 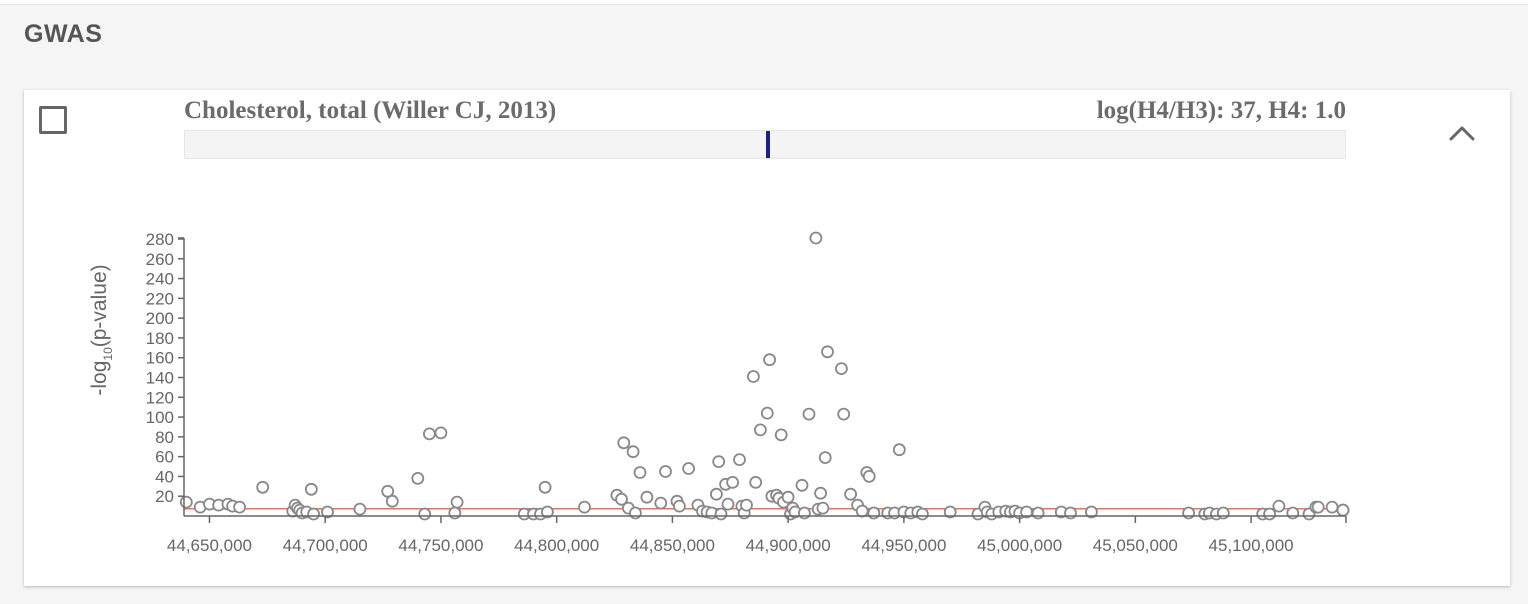 What do you see at coordinates (764, 2) in the screenshot?
I see `top-strip` at bounding box center [764, 2].